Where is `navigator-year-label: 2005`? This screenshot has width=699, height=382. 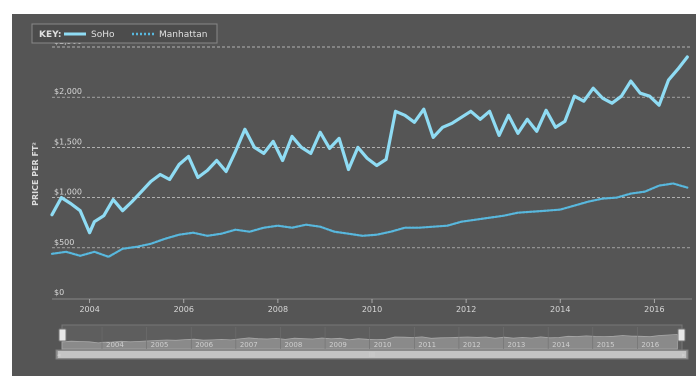 navigator-year-label: 2005 is located at coordinates (160, 345).